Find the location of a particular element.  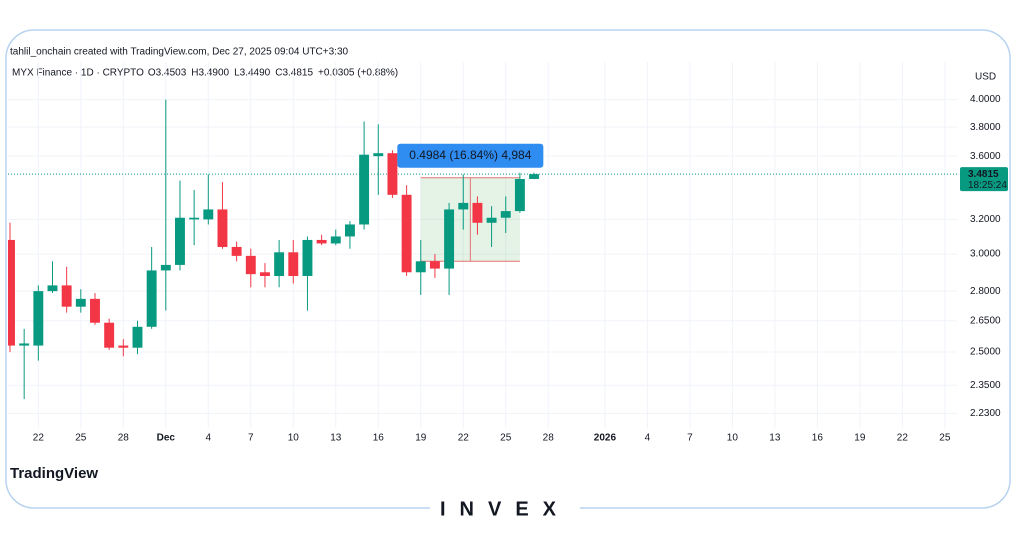

y-tick-label: 3.2000 is located at coordinates (985, 219).